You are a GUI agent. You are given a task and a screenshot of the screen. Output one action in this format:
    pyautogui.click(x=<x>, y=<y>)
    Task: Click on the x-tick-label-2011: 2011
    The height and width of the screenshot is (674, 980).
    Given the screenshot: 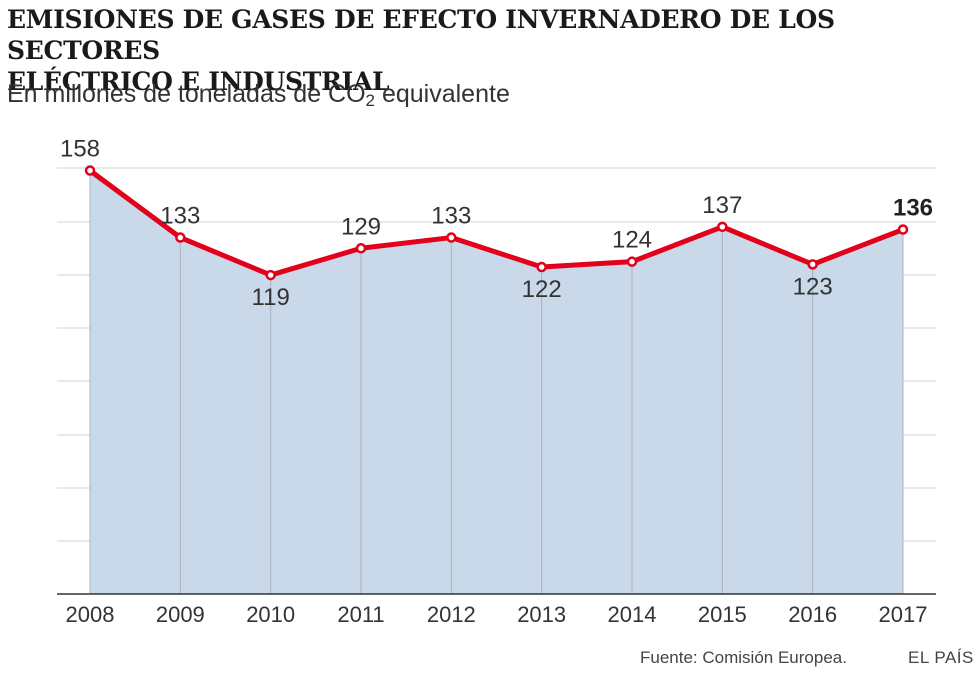 What is the action you would take?
    pyautogui.click(x=360, y=614)
    